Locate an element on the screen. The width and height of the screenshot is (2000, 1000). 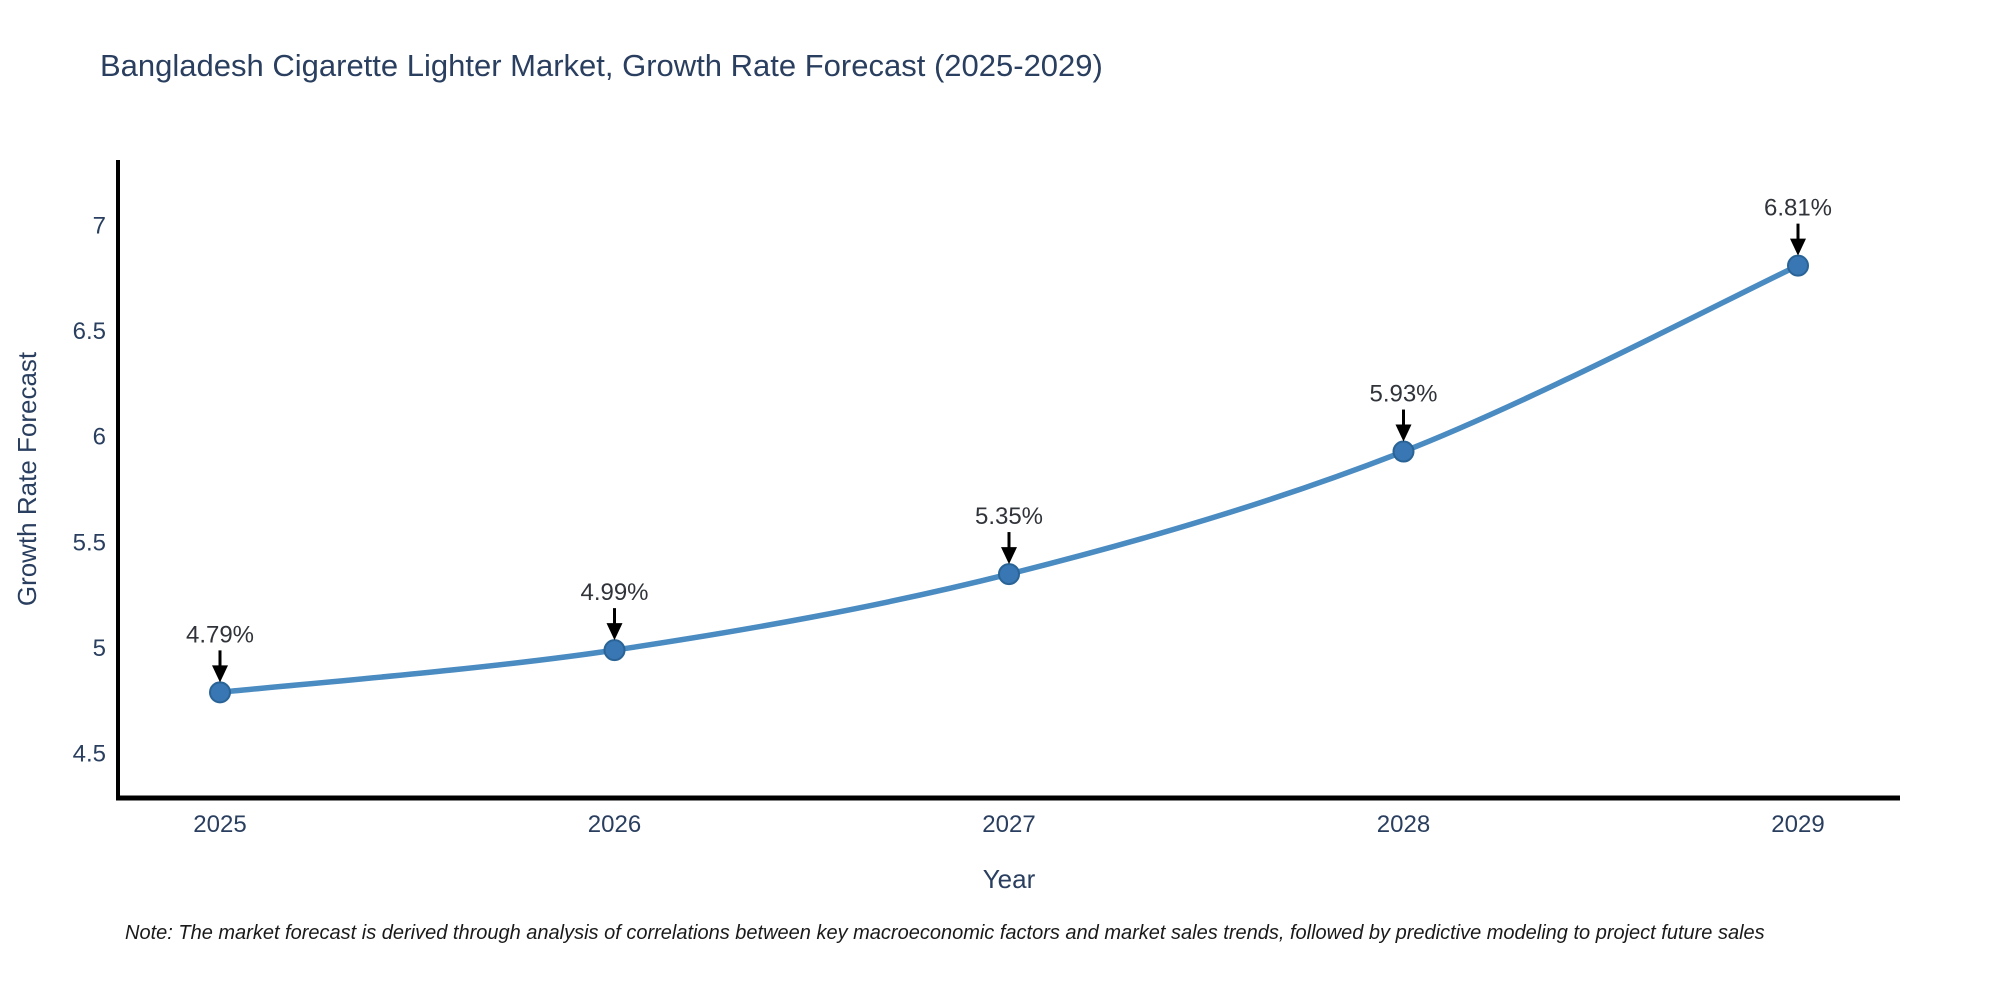
x-tick-label: 2029 is located at coordinates (1797, 824).